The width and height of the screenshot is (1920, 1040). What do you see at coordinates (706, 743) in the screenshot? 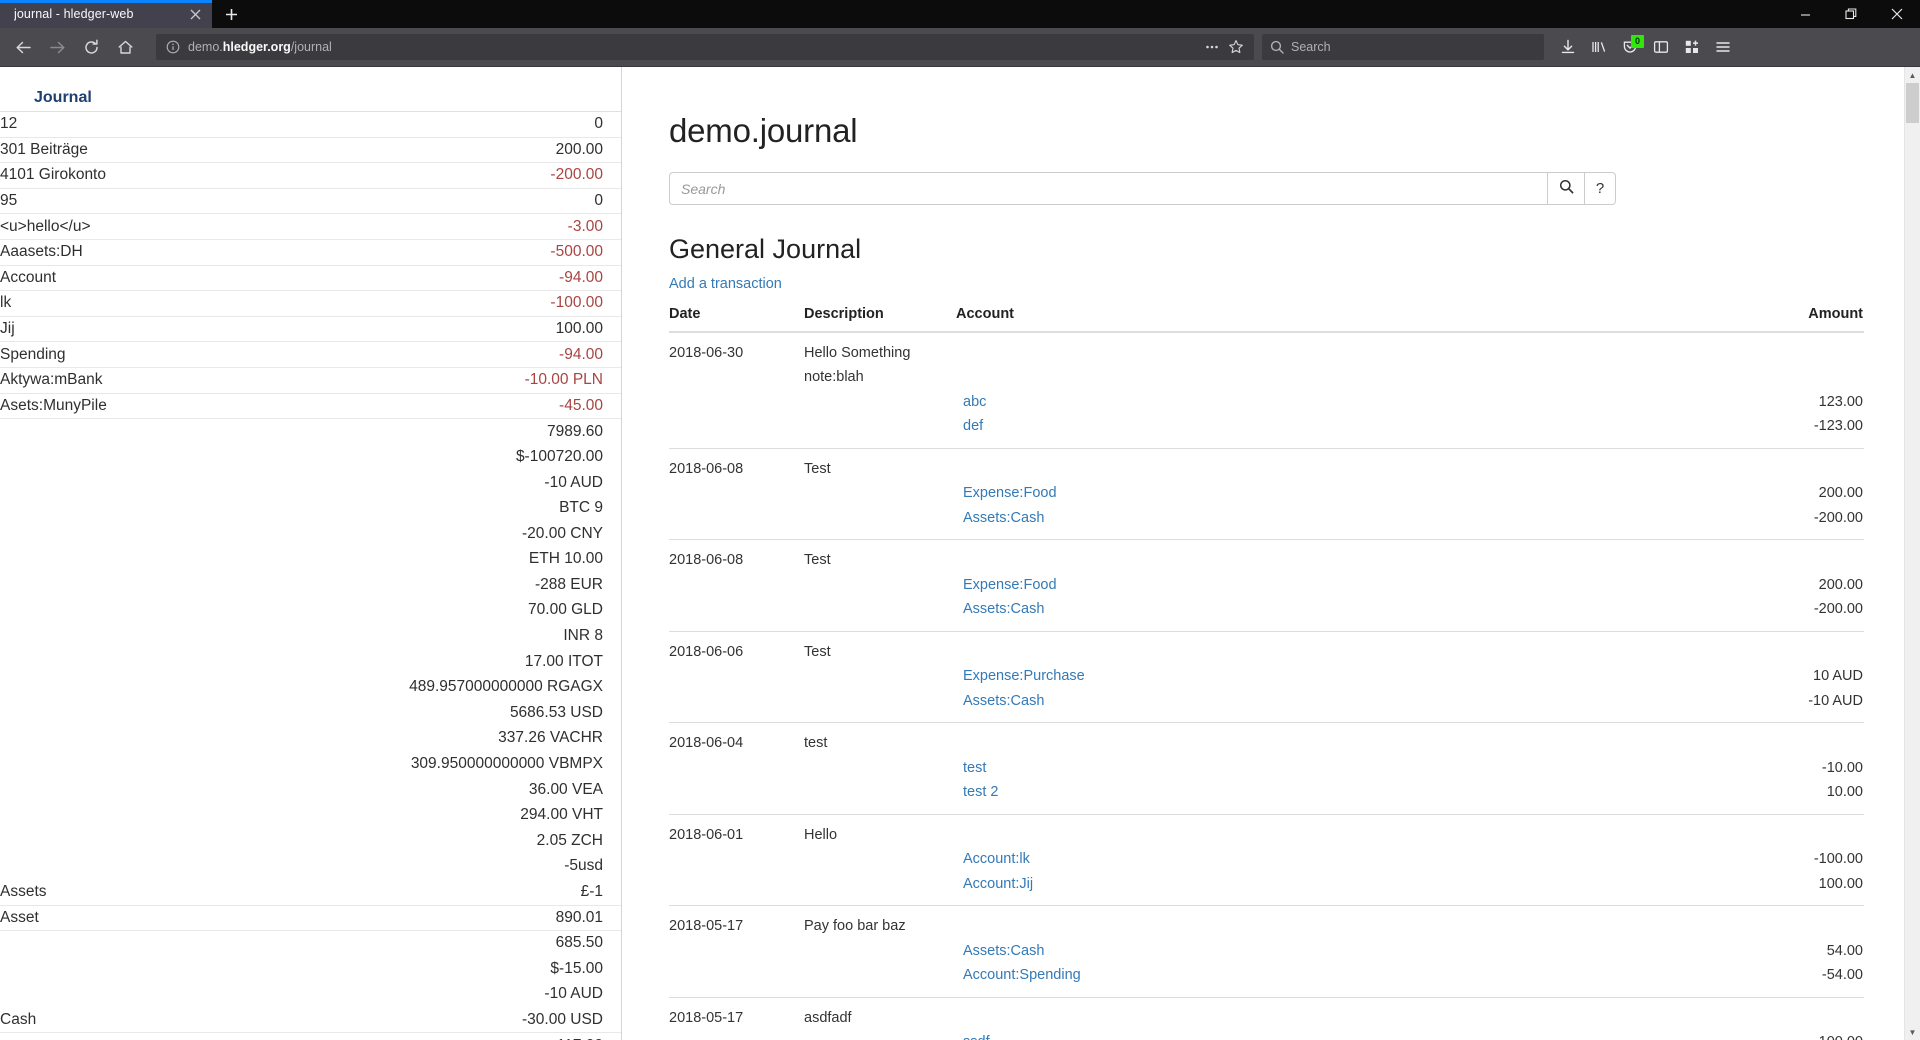
I see `transaction-date: 2018-06-04` at bounding box center [706, 743].